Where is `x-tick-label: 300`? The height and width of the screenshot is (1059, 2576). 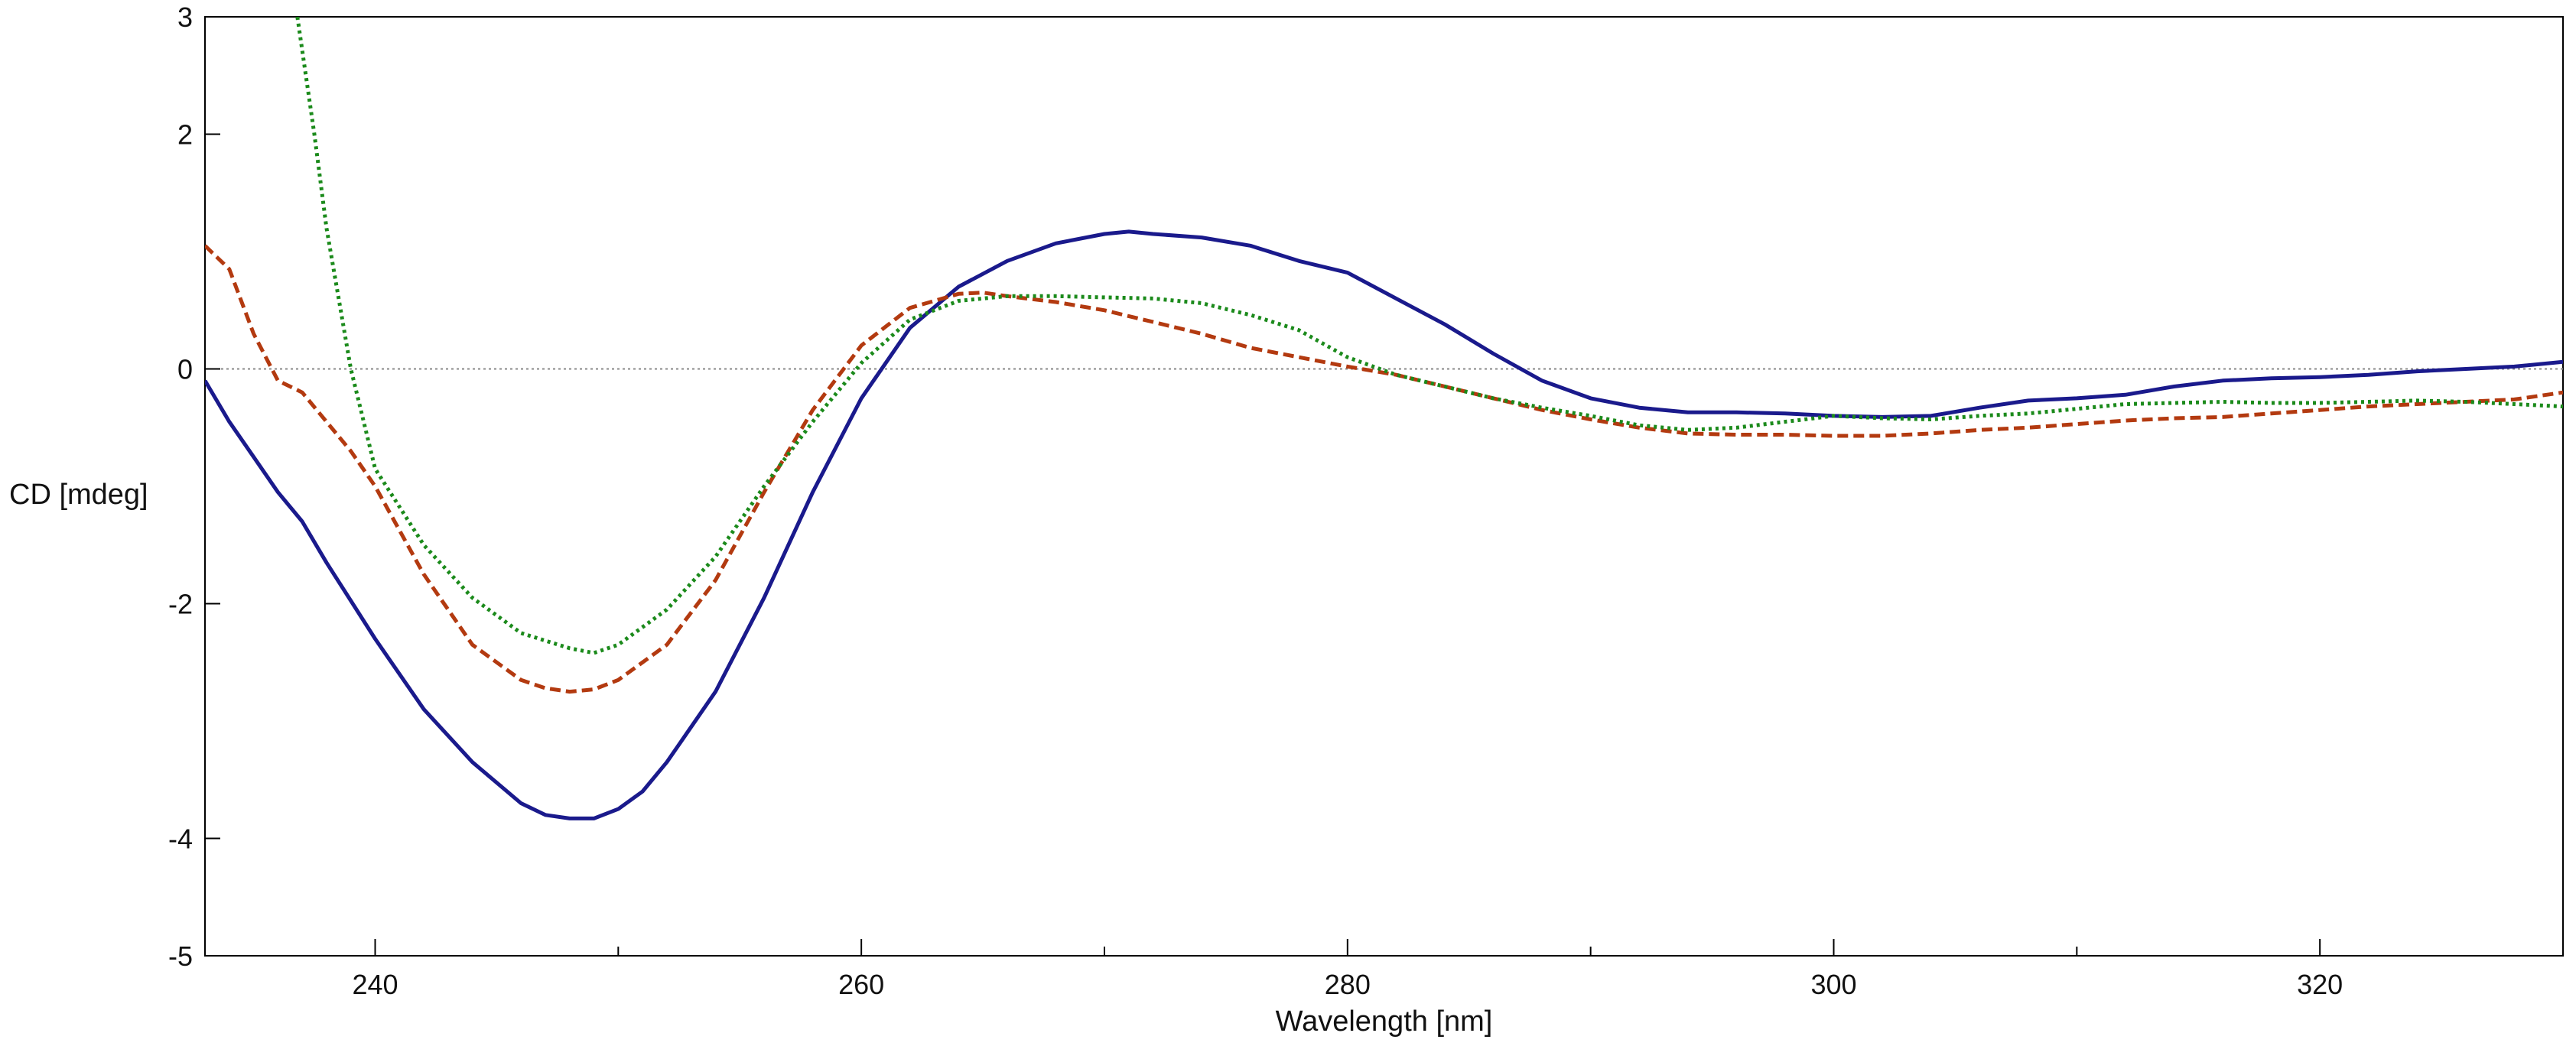
x-tick-label: 300 is located at coordinates (1833, 984).